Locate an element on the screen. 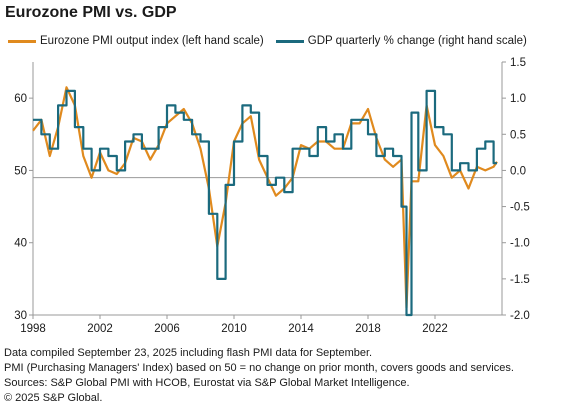  note-line: © 2025 S&P Global. is located at coordinates (53, 398).